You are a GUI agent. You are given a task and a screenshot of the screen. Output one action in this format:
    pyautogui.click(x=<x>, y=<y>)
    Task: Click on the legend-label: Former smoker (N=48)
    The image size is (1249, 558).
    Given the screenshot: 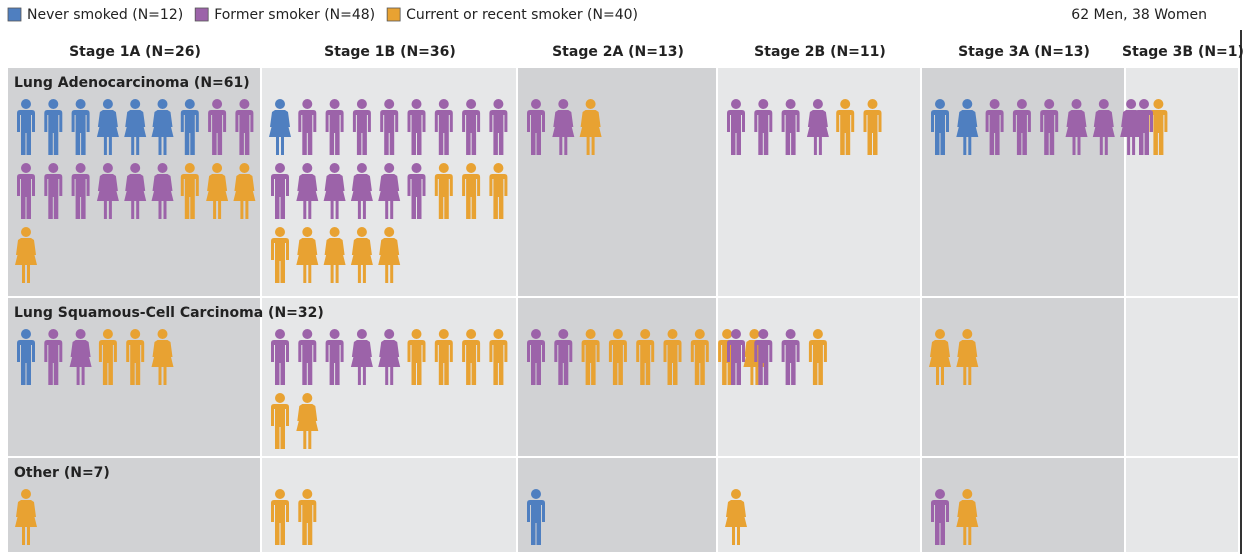 What is the action you would take?
    pyautogui.click(x=294, y=15)
    